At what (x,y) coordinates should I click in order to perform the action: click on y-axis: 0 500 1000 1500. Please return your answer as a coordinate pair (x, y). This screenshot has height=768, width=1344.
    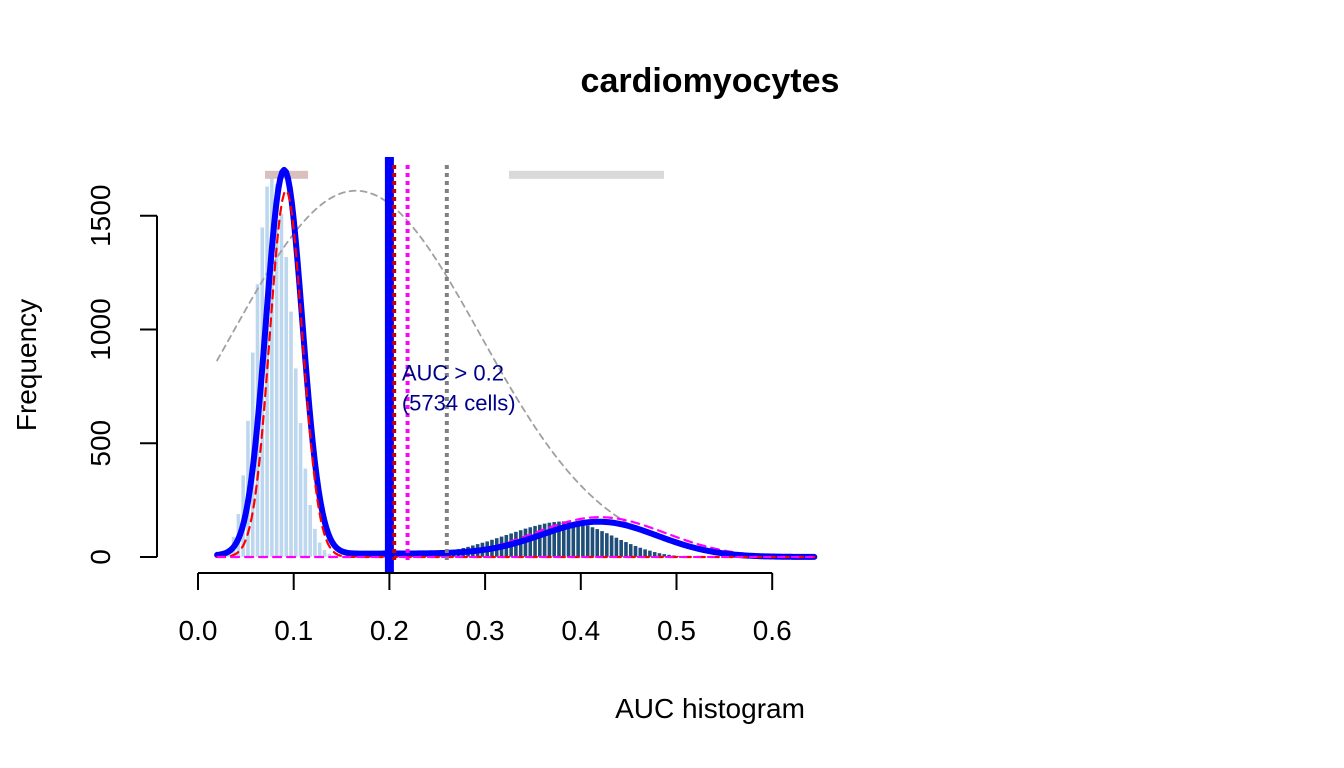
    Looking at the image, I should click on (121, 375).